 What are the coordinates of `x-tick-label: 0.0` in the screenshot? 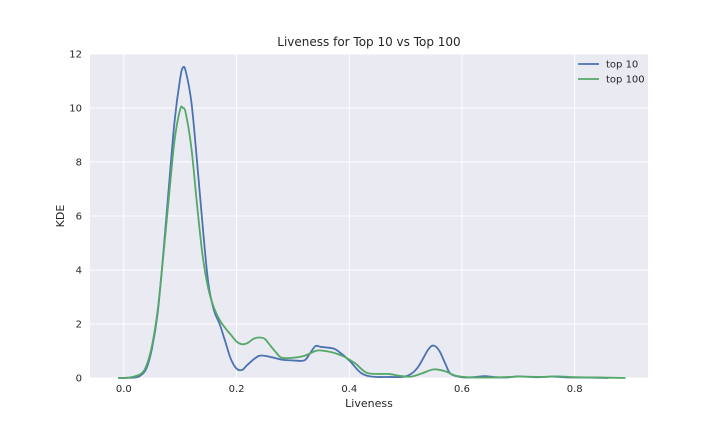 It's located at (124, 389).